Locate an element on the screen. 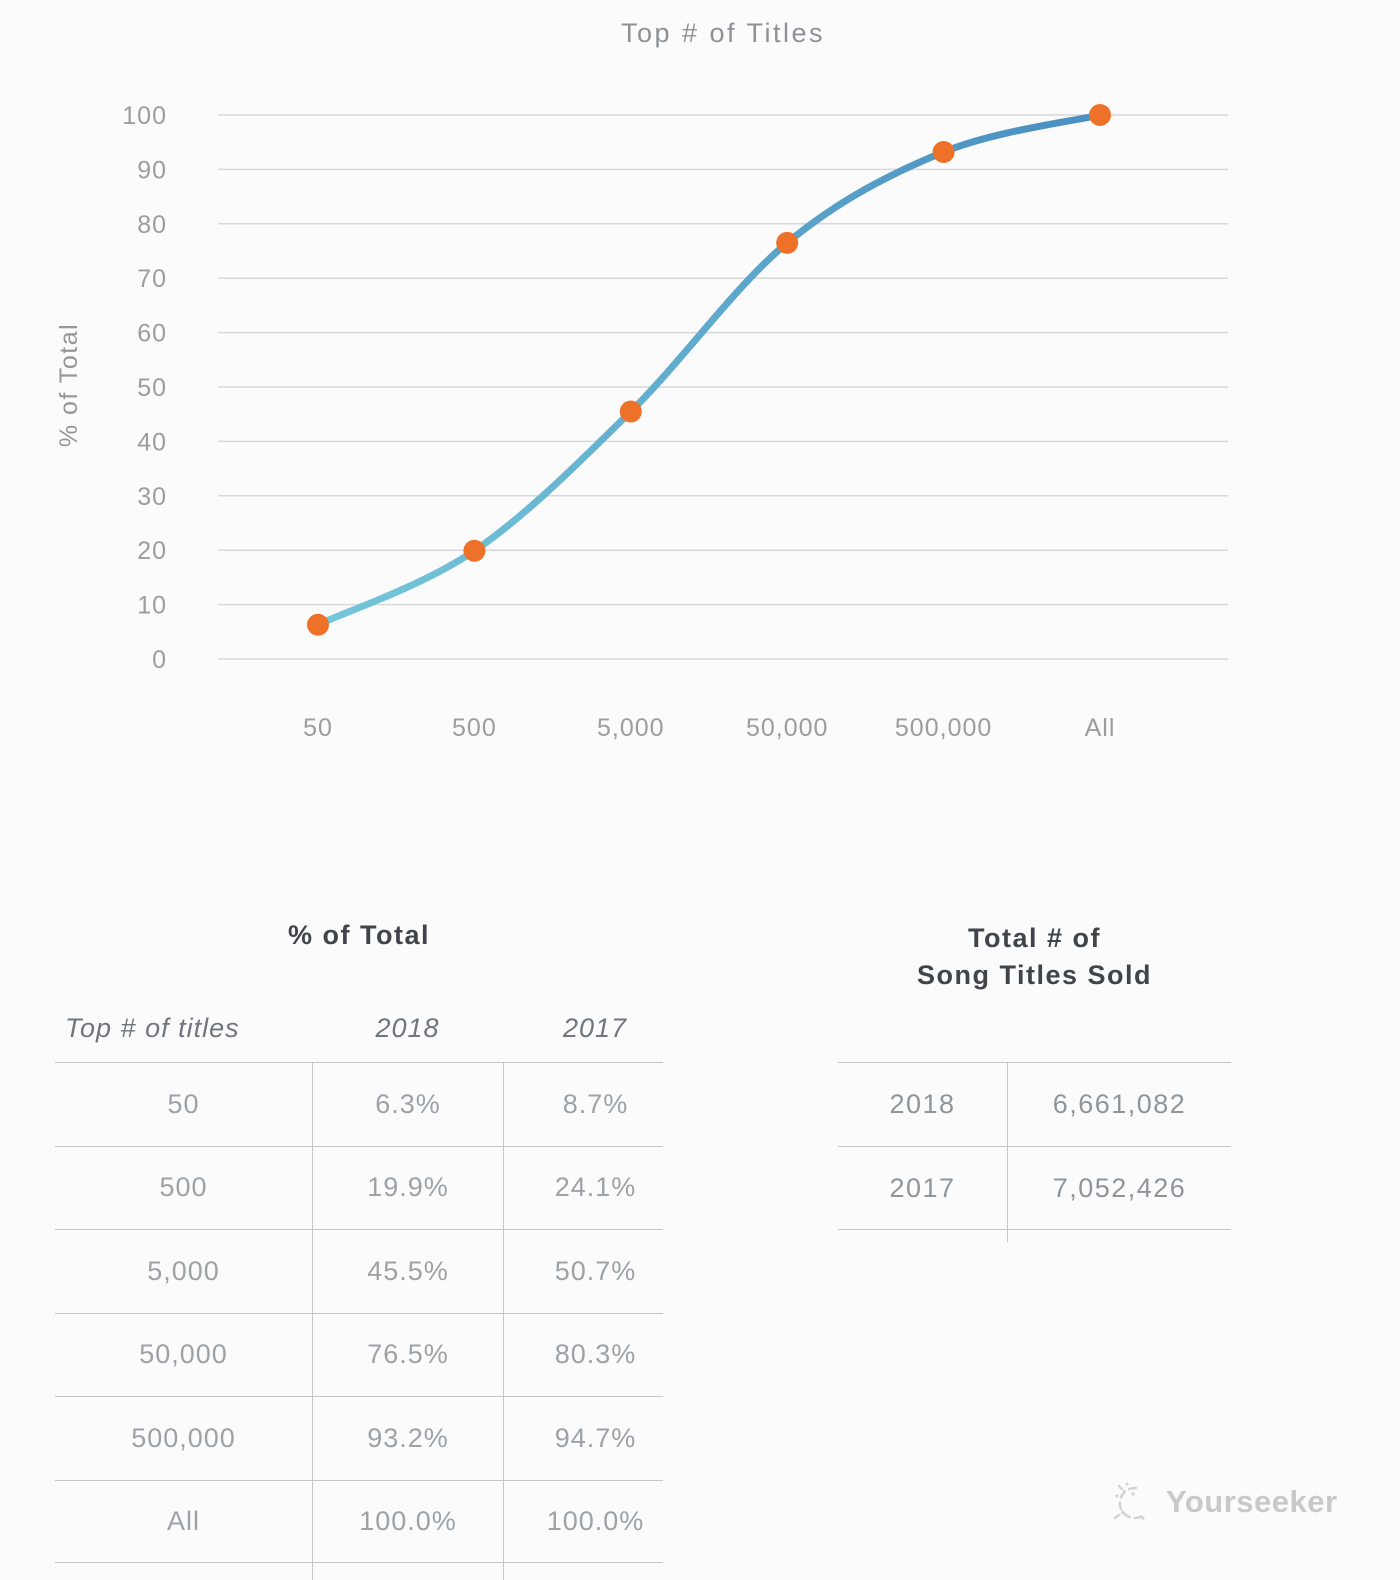 The width and height of the screenshot is (1400, 1580). table-cell: 50.7% is located at coordinates (583, 1271).